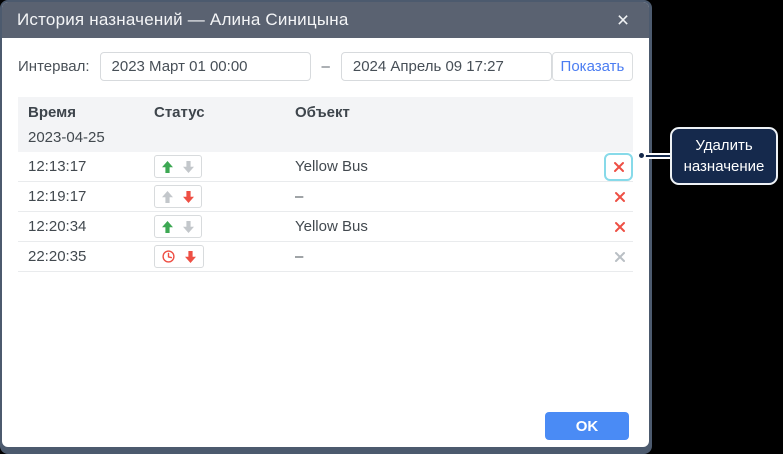  I want to click on delete-assignment-icon-disabled, so click(620, 257).